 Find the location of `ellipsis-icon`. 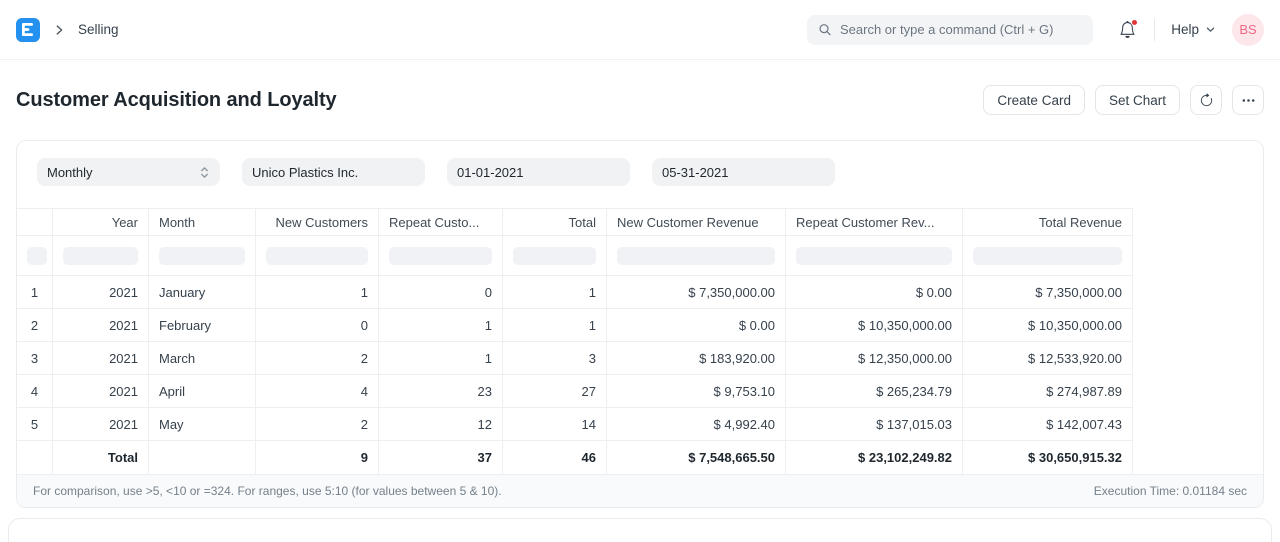

ellipsis-icon is located at coordinates (1248, 100).